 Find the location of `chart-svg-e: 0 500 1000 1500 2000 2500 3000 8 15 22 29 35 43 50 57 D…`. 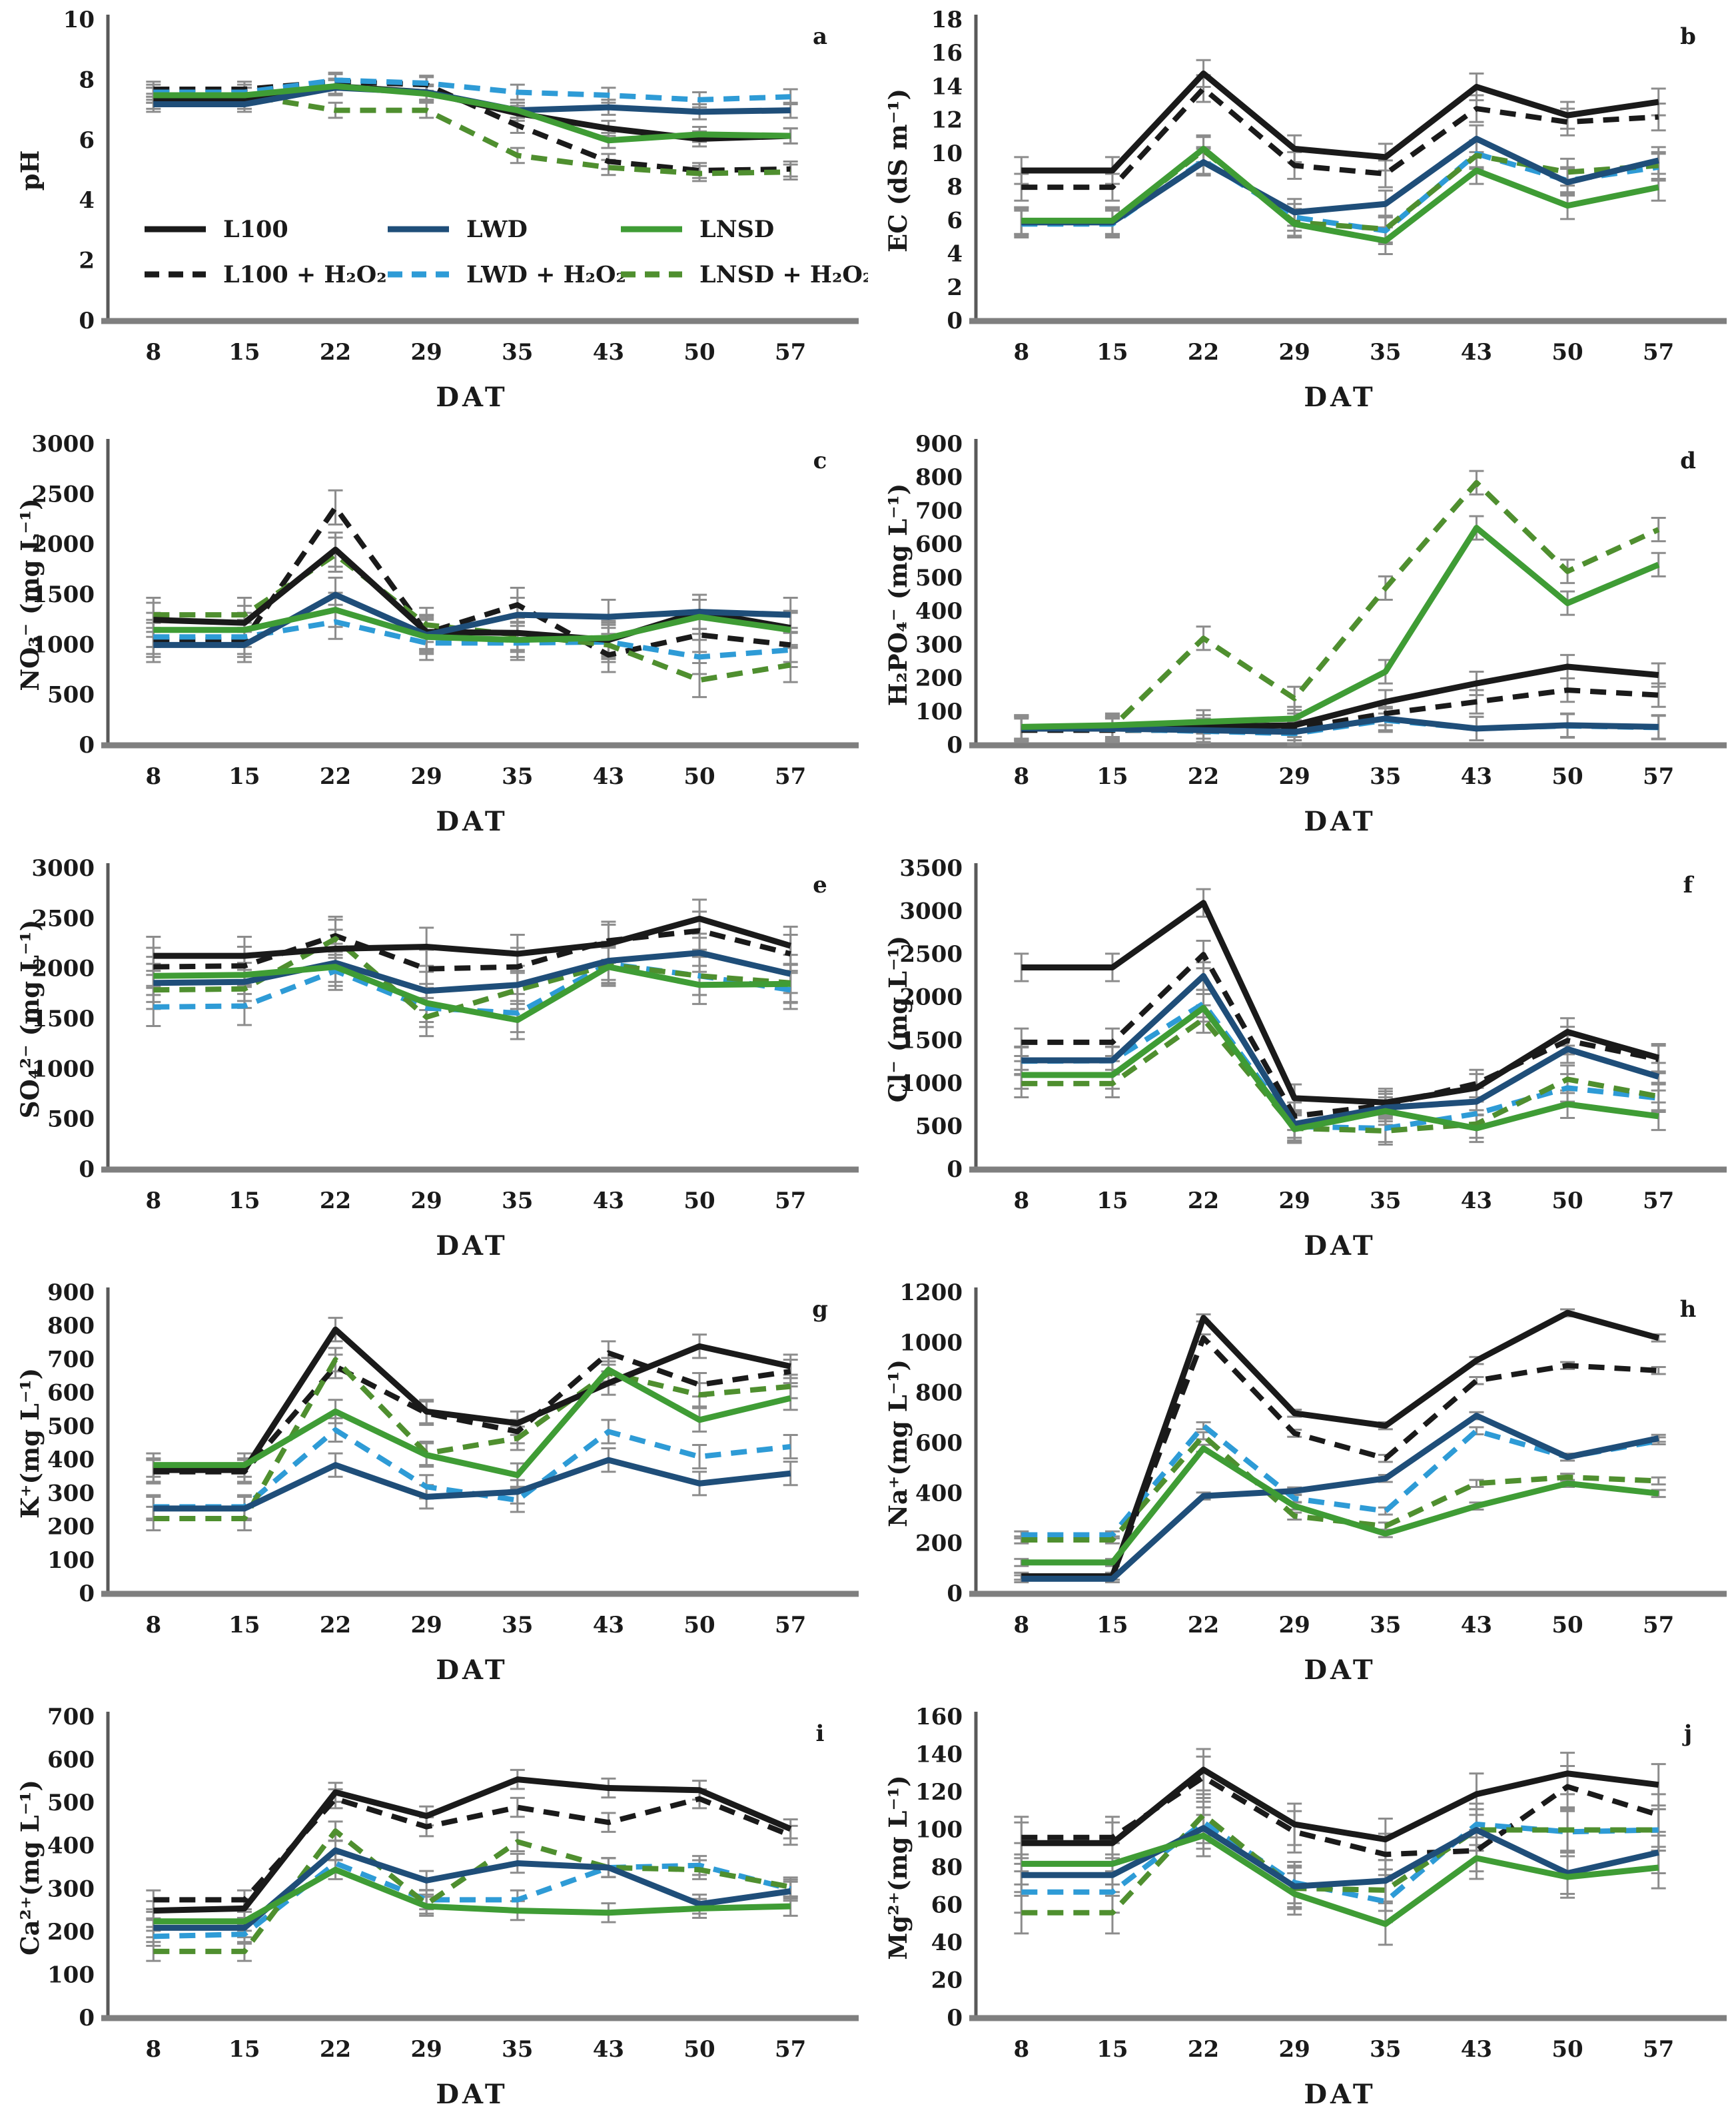

chart-svg-e: 0 500 1000 1500 2000 2500 3000 8 15 22 29 35 43 50 57 D… is located at coordinates (437, 1058).